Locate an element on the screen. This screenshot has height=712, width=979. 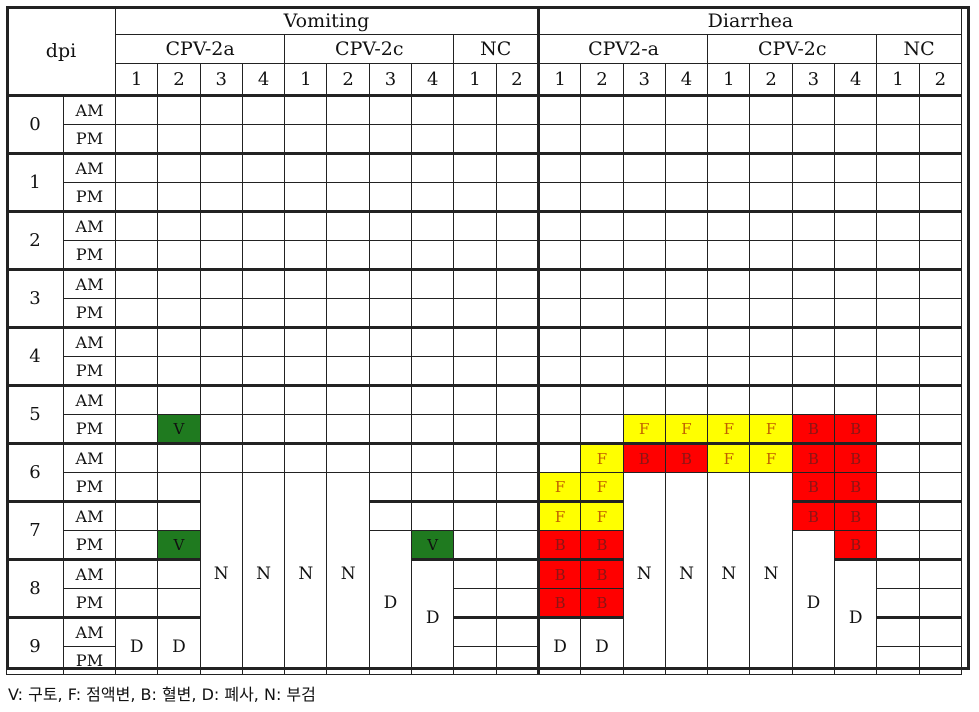
group-header: Diarrhea is located at coordinates (749, 20).